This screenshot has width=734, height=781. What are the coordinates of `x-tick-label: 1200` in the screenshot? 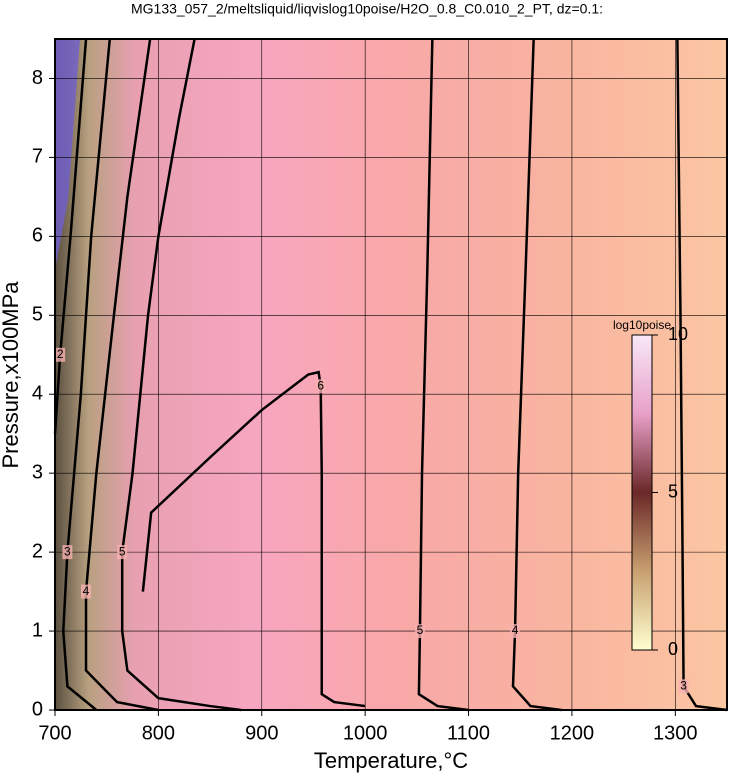 It's located at (572, 733).